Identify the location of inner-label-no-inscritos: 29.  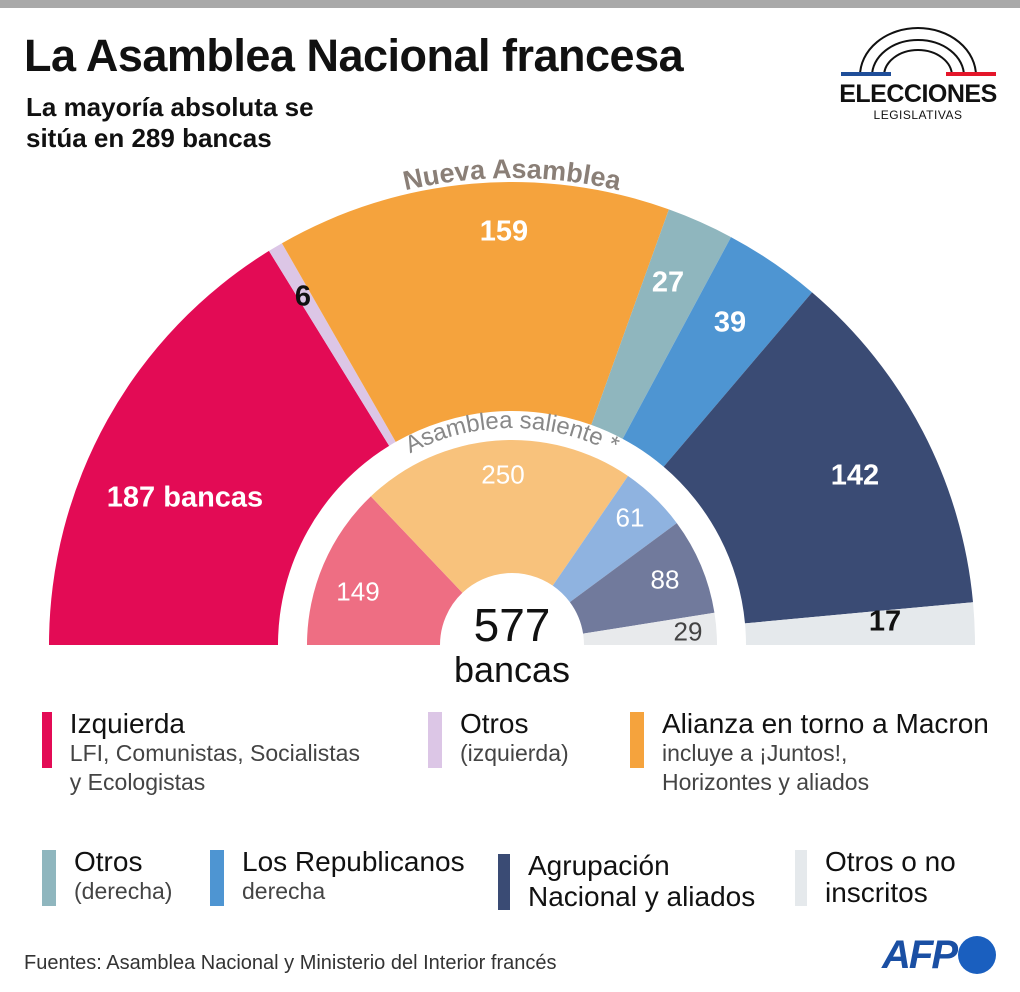
(688, 631).